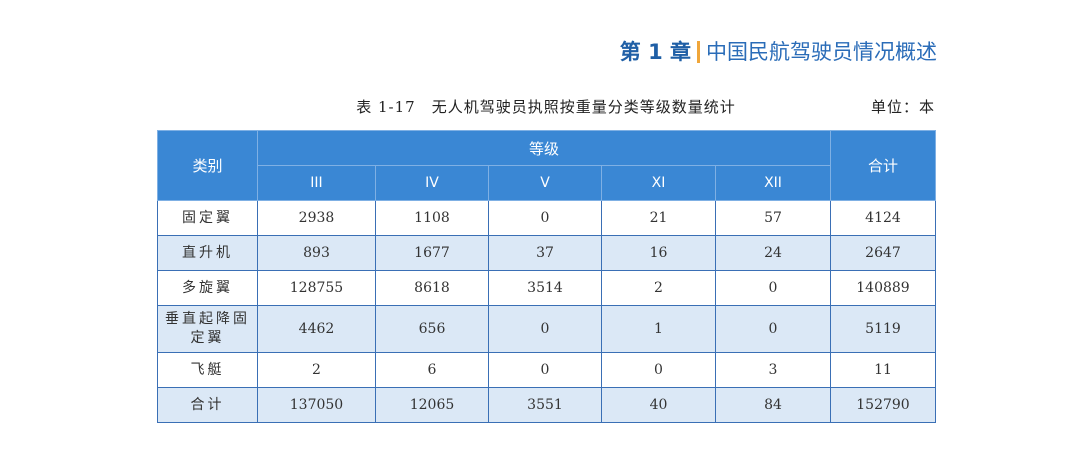 This screenshot has height=449, width=1080. I want to click on row-label: 垂直起降固定翼, so click(207, 329).